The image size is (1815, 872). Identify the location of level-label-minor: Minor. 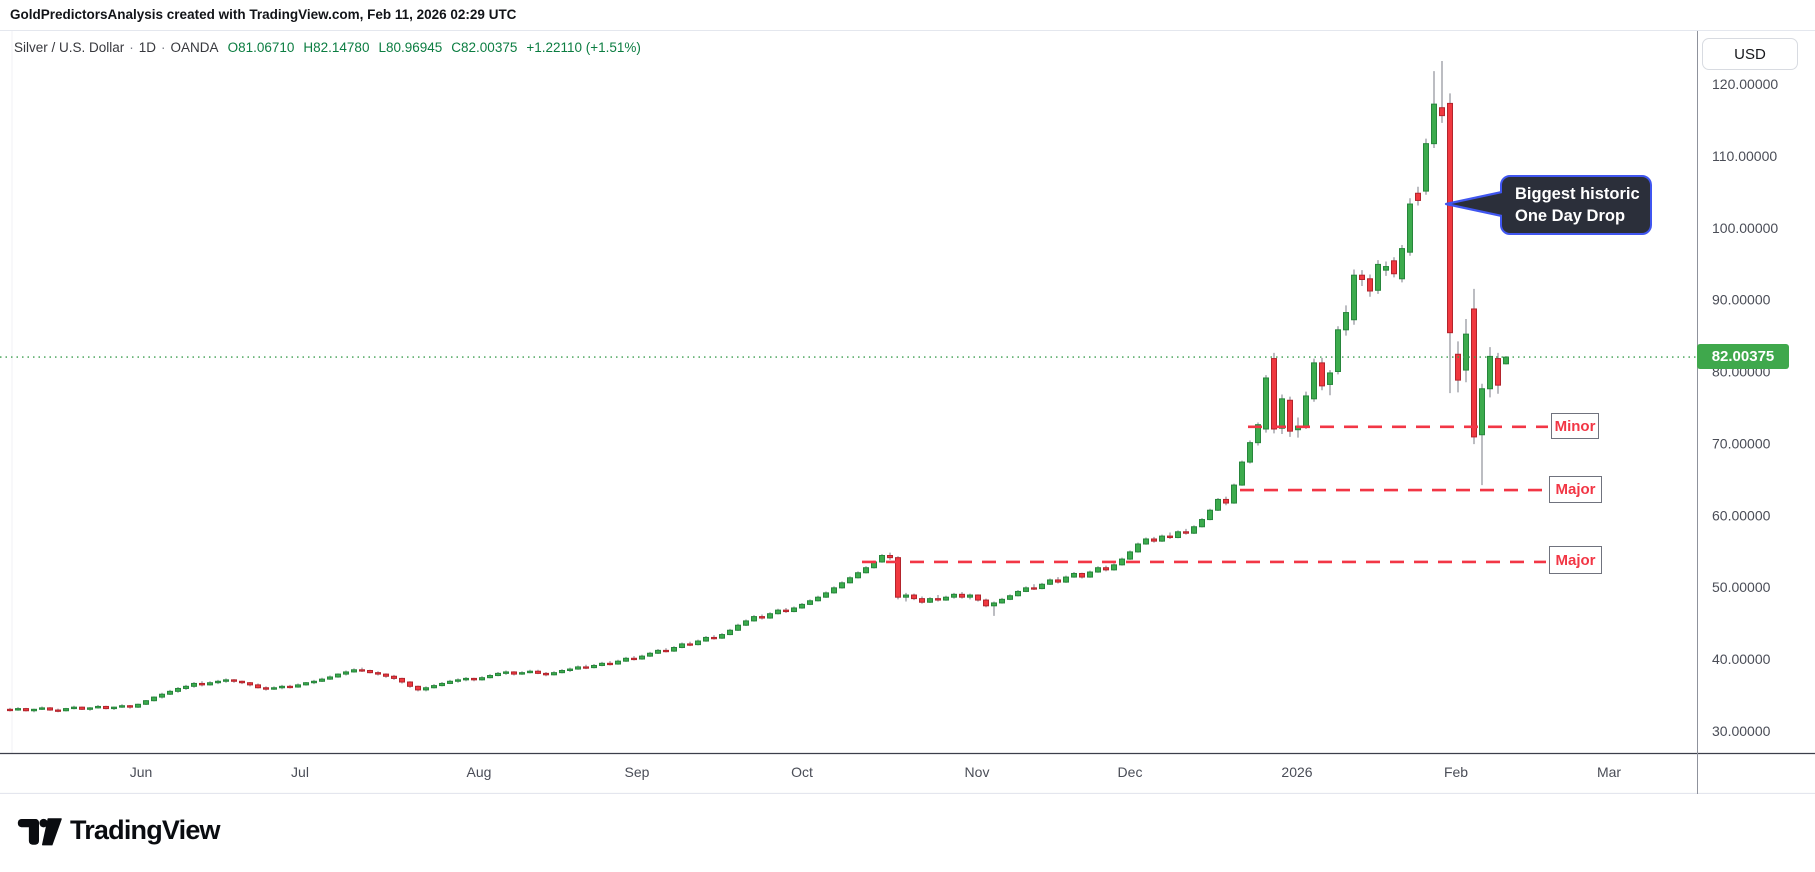
(1575, 426).